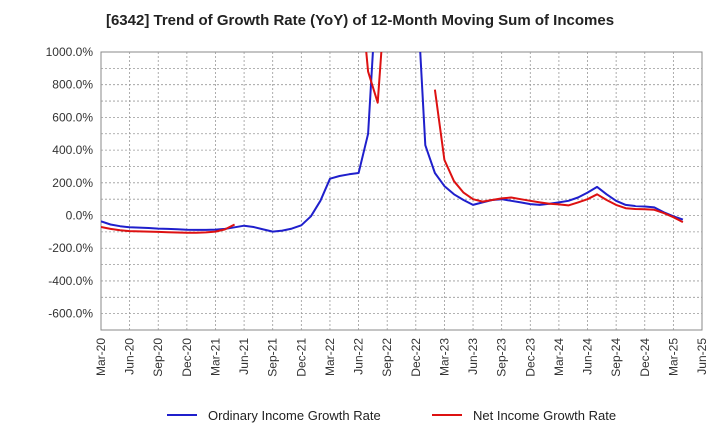 The height and width of the screenshot is (440, 720). Describe the element at coordinates (158, 357) in the screenshot. I see `x-tick-label: Sep-20` at that location.